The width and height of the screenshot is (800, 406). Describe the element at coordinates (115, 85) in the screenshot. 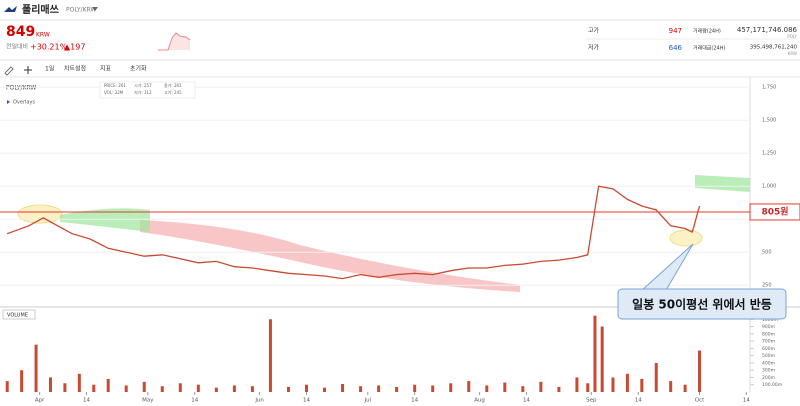

I see `info-item: PRICE: 261` at that location.